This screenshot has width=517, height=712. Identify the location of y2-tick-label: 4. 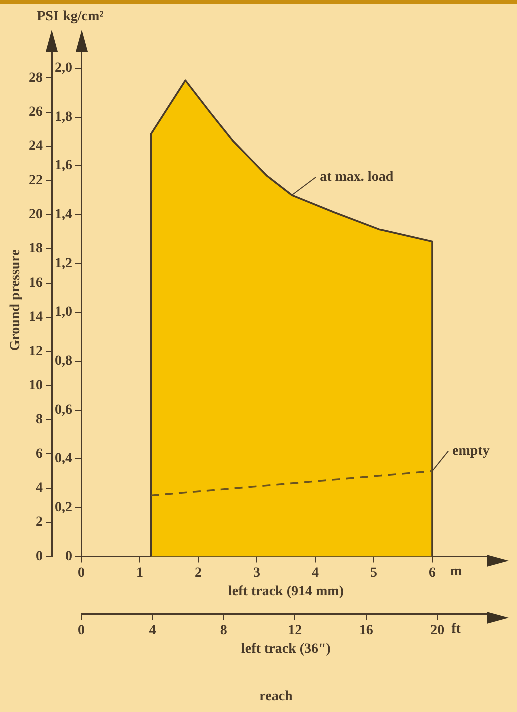
(39, 488).